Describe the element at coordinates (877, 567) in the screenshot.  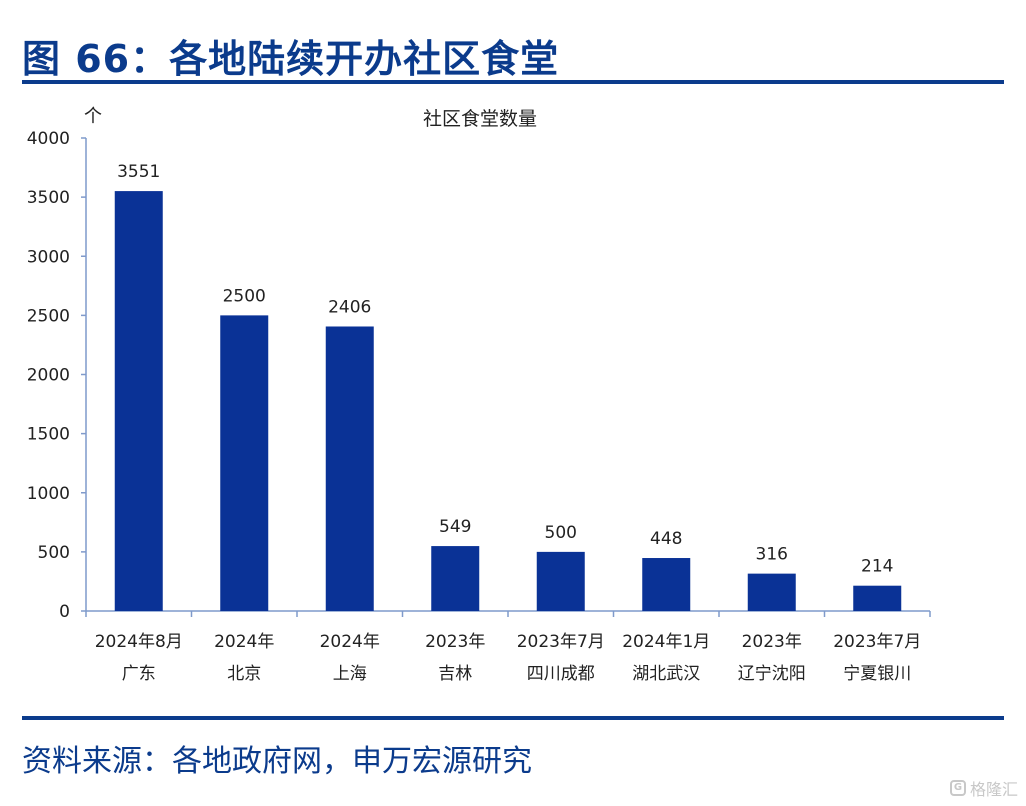
I see `bar-value-label: 214` at that location.